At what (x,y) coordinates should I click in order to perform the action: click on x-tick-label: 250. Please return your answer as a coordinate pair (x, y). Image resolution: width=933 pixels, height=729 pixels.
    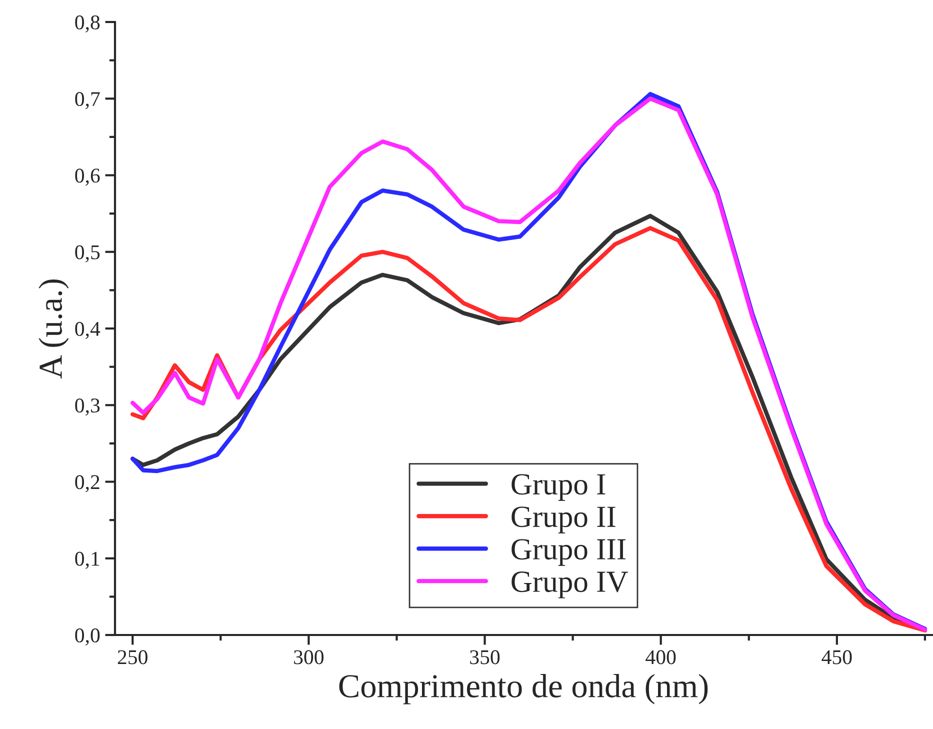
    Looking at the image, I should click on (133, 657).